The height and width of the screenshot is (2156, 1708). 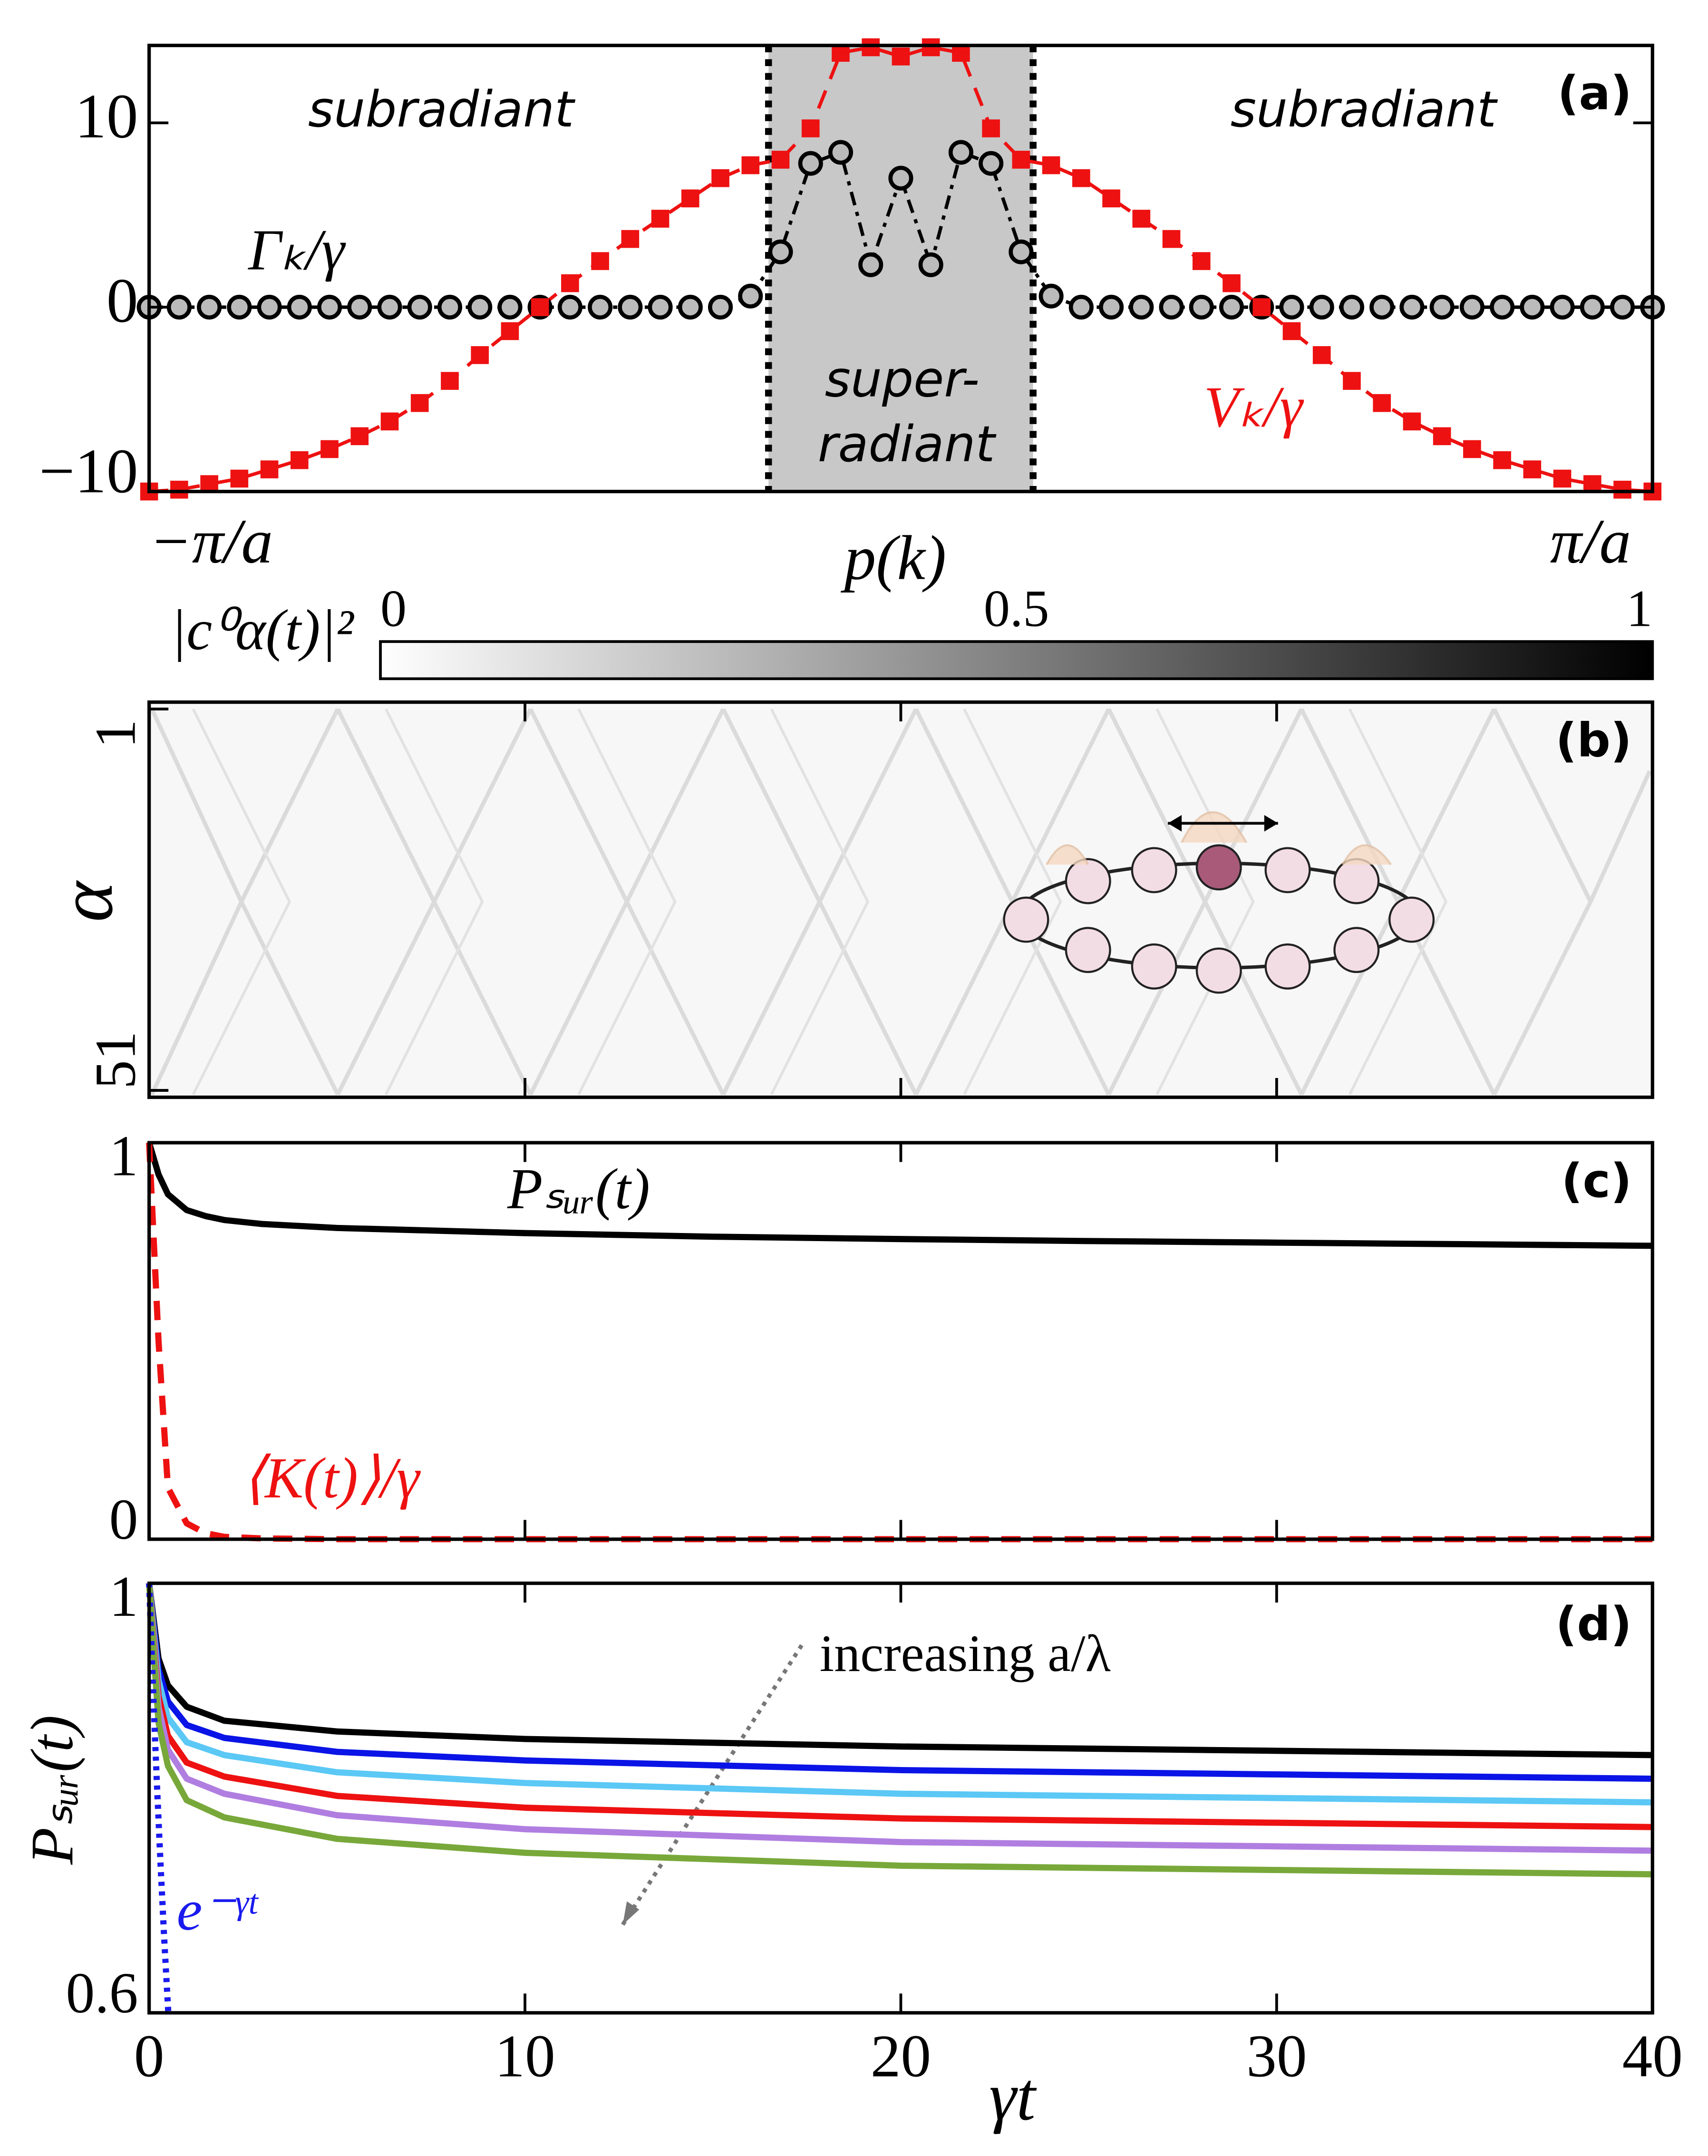 What do you see at coordinates (106, 116) in the screenshot?
I see `y-tick-label: 10` at bounding box center [106, 116].